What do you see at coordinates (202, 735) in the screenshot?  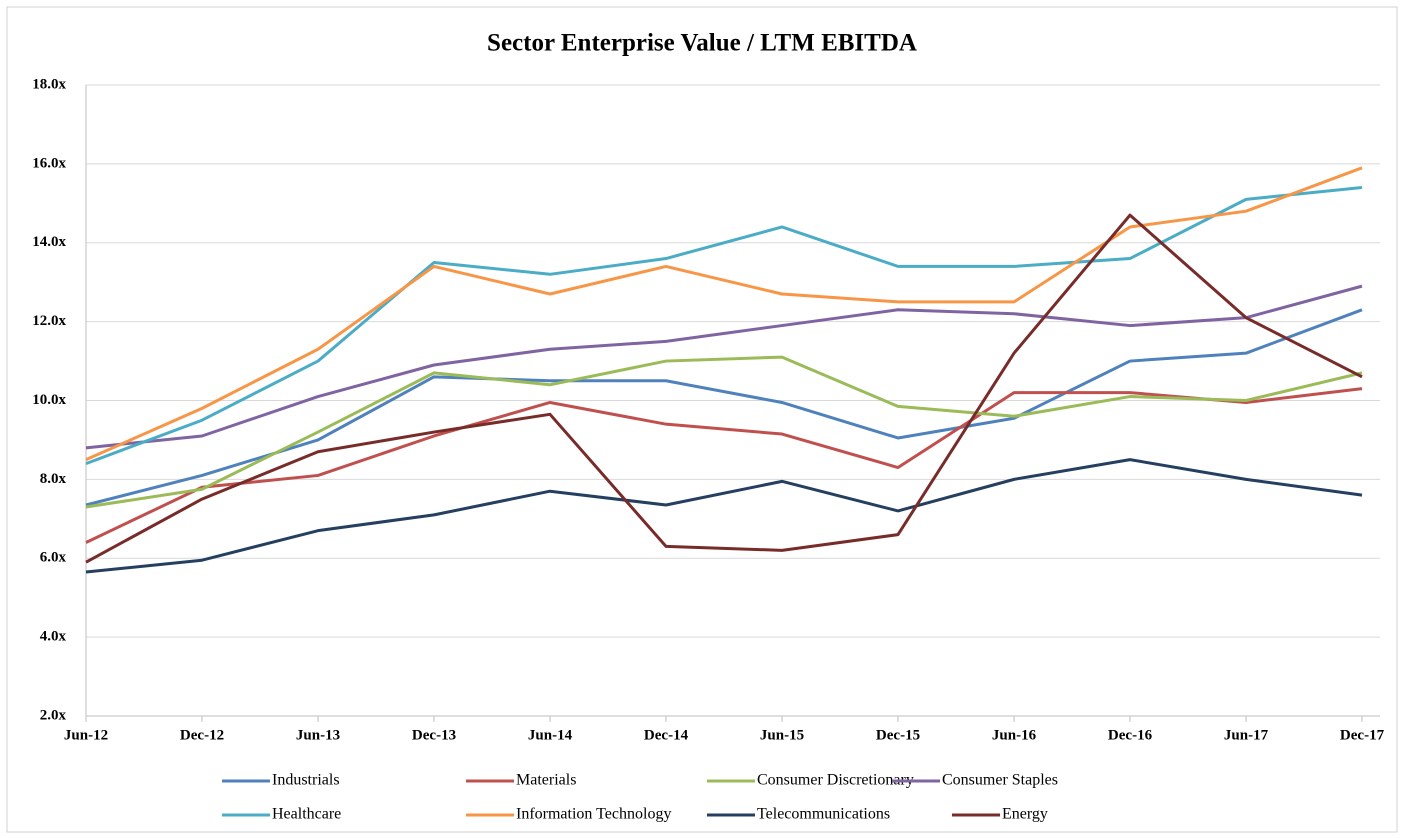 I see `x-tick-label: Dec-12` at bounding box center [202, 735].